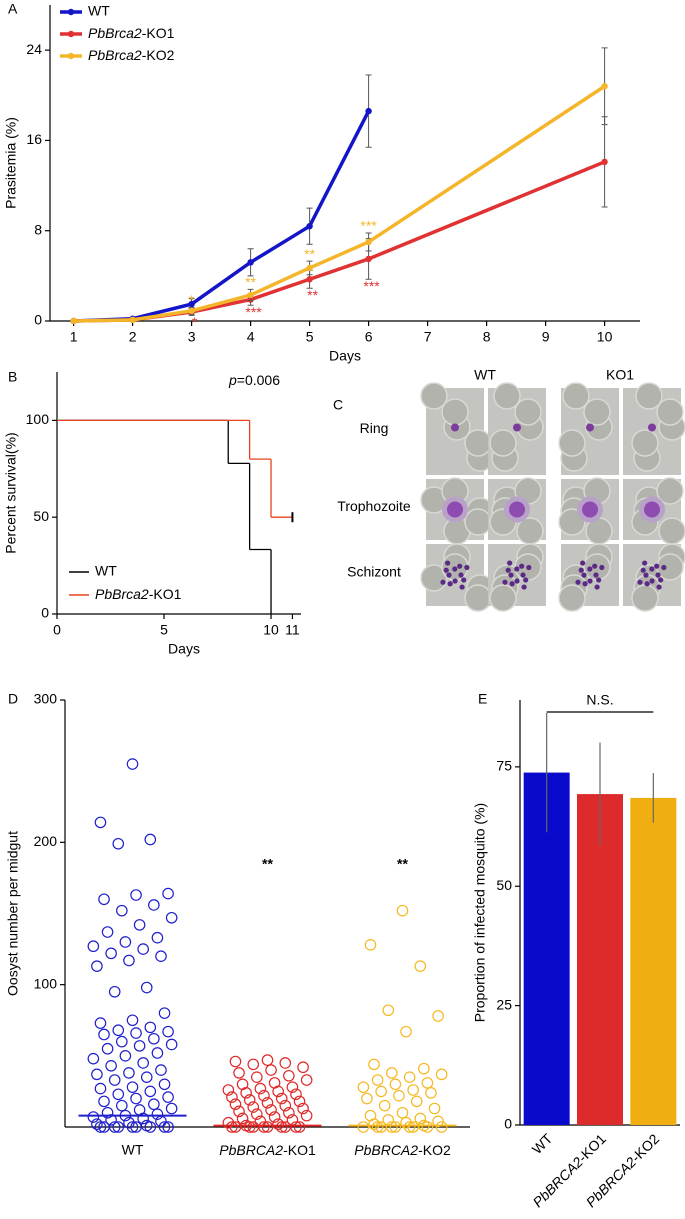  Describe the element at coordinates (133, 337) in the screenshot. I see `x-tick-label: 2` at that location.